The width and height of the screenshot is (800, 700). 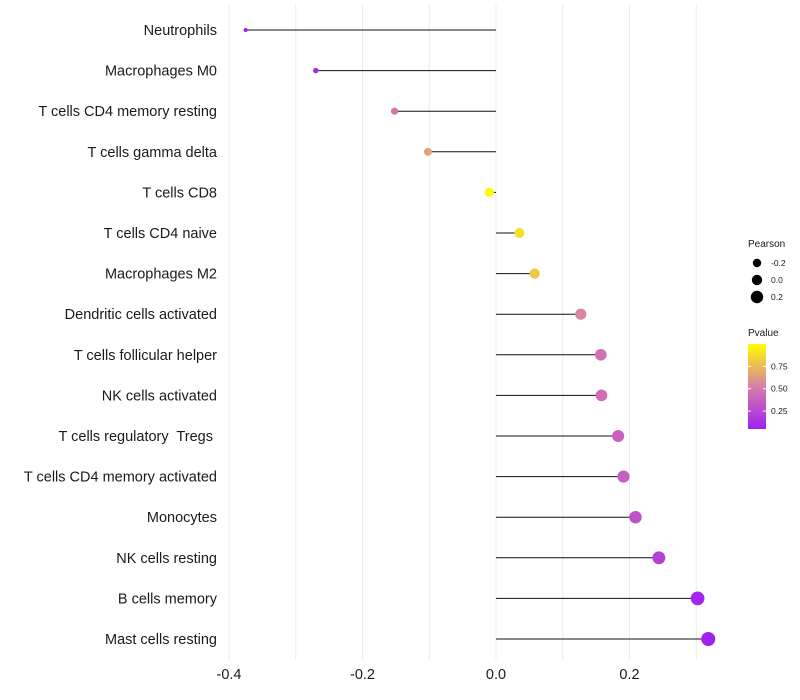 What do you see at coordinates (161, 640) in the screenshot?
I see `y-axis-label: Mast cells resting` at bounding box center [161, 640].